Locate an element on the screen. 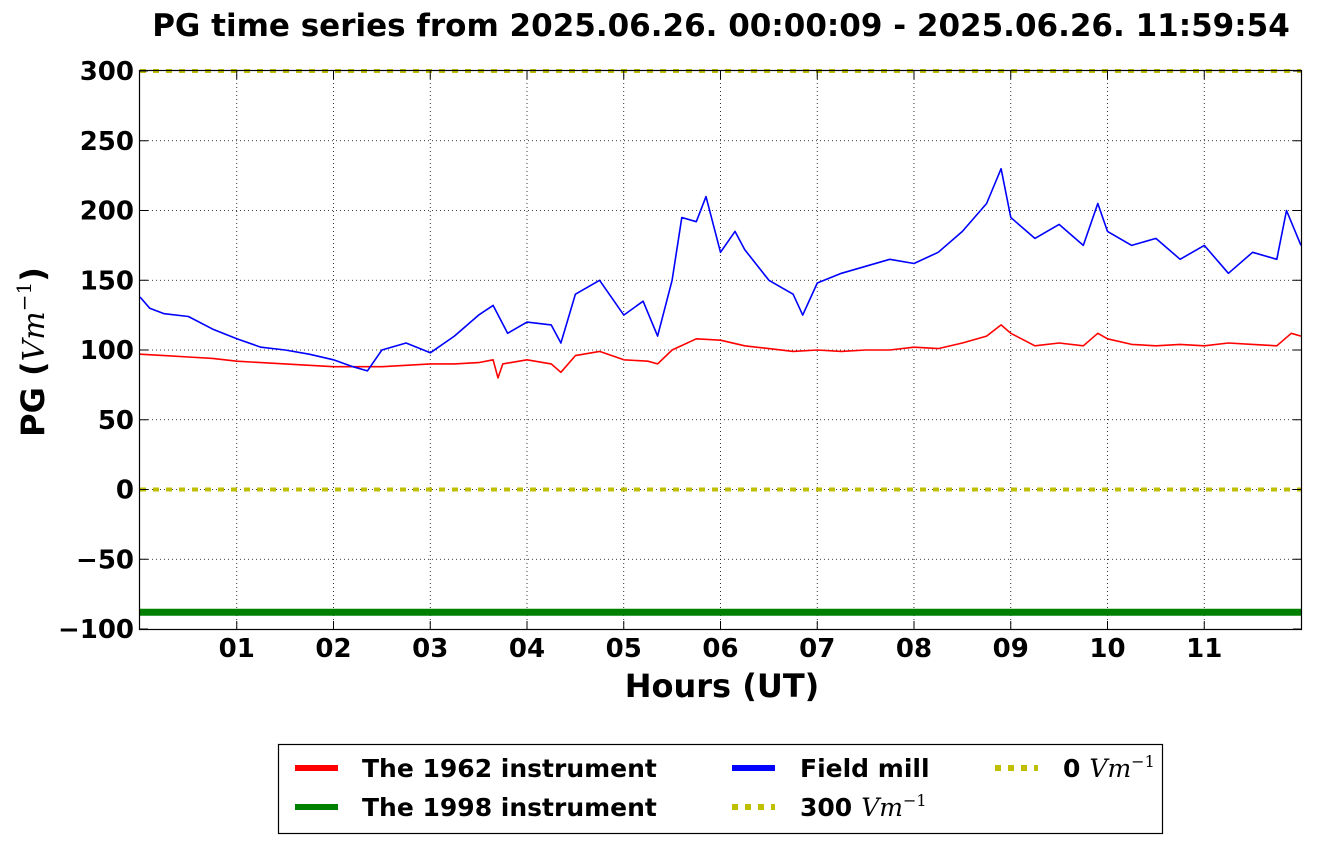 Image resolution: width=1342 pixels, height=844 pixels. y-tick-label: 50 is located at coordinates (116, 421).